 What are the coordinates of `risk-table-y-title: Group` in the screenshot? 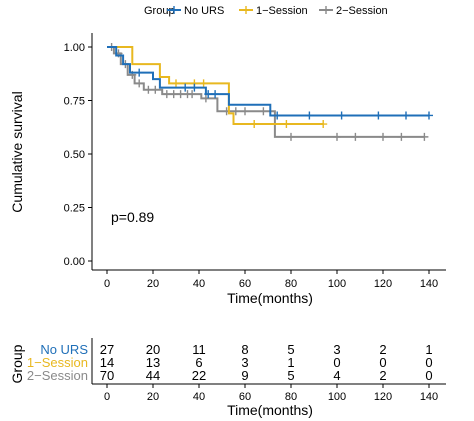 It's located at (17, 363).